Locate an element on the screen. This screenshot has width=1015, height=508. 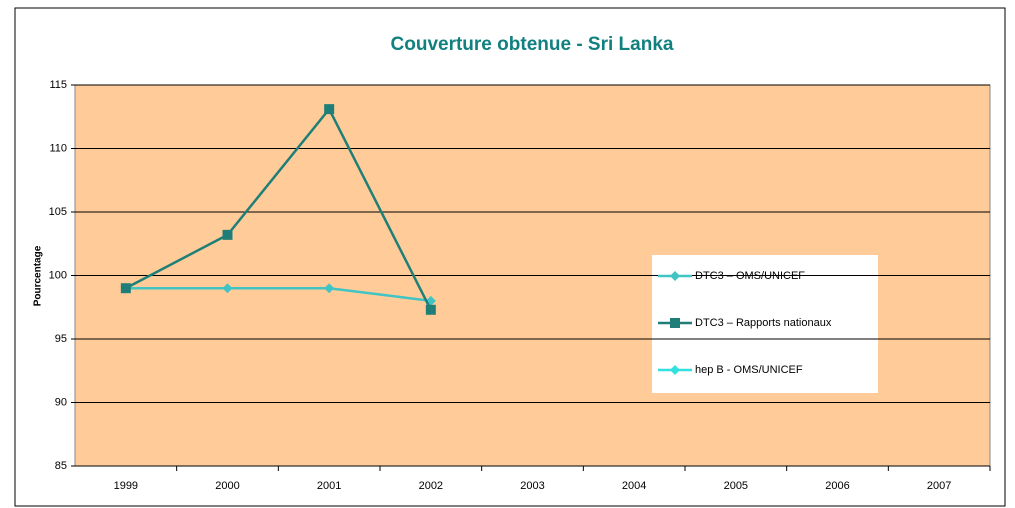
y-tick-label: 85 is located at coordinates (61, 466).